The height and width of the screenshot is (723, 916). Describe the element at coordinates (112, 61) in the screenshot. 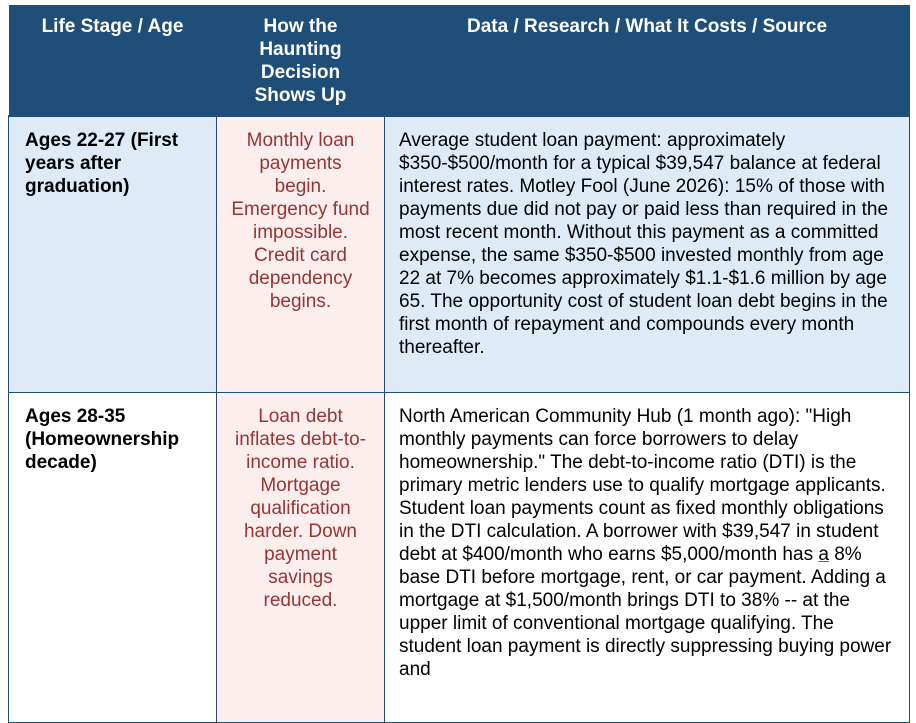

I see `header-life-stage: Life Stage / Age` at that location.